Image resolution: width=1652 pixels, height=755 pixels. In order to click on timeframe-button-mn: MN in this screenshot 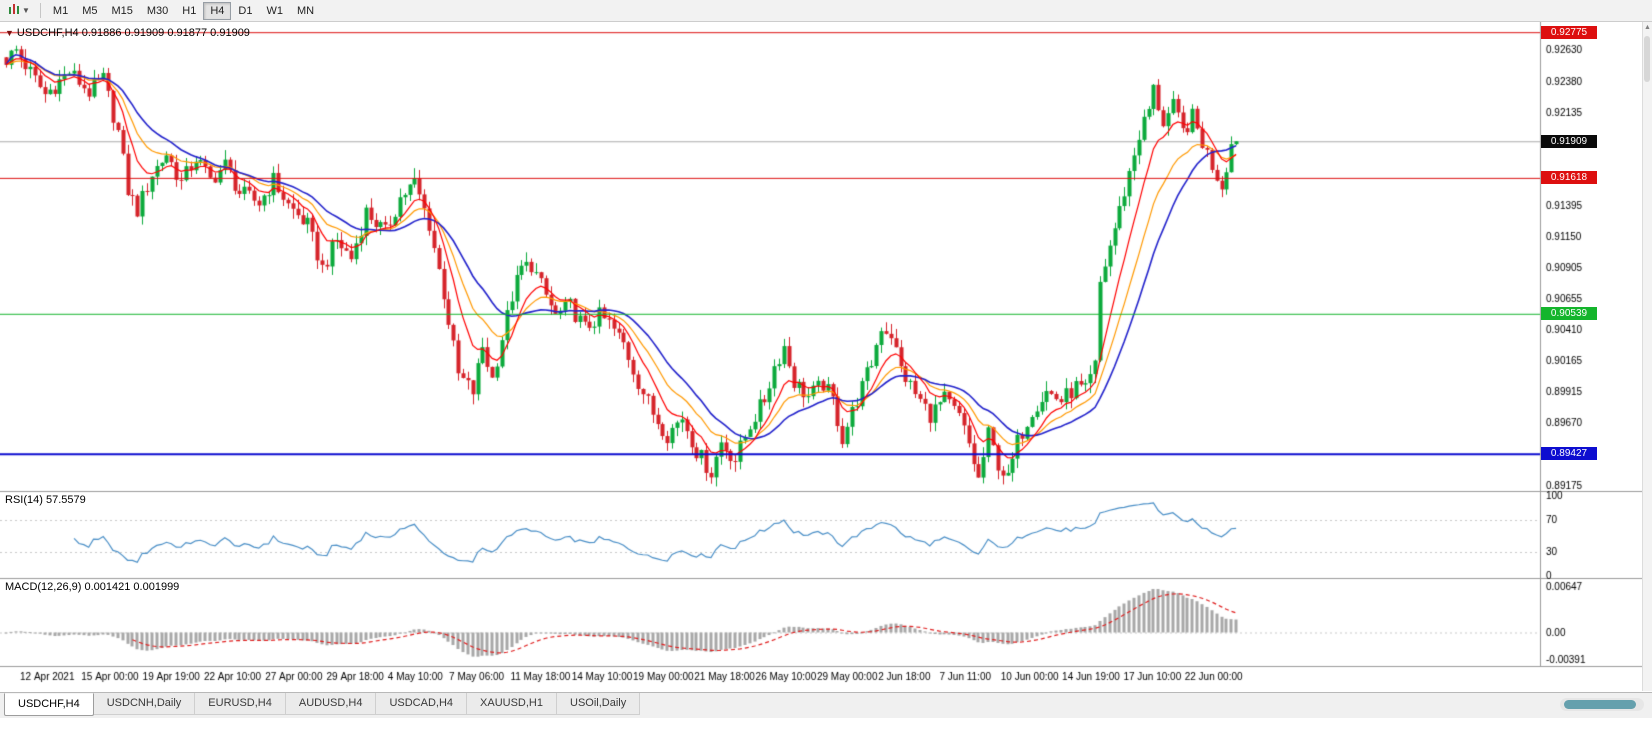, I will do `click(305, 11)`.